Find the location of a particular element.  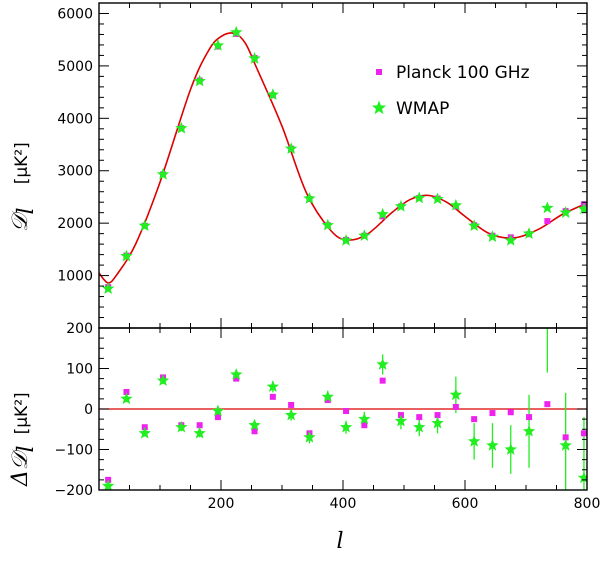

bottom-y-tick-label: 200 is located at coordinates (79, 329).